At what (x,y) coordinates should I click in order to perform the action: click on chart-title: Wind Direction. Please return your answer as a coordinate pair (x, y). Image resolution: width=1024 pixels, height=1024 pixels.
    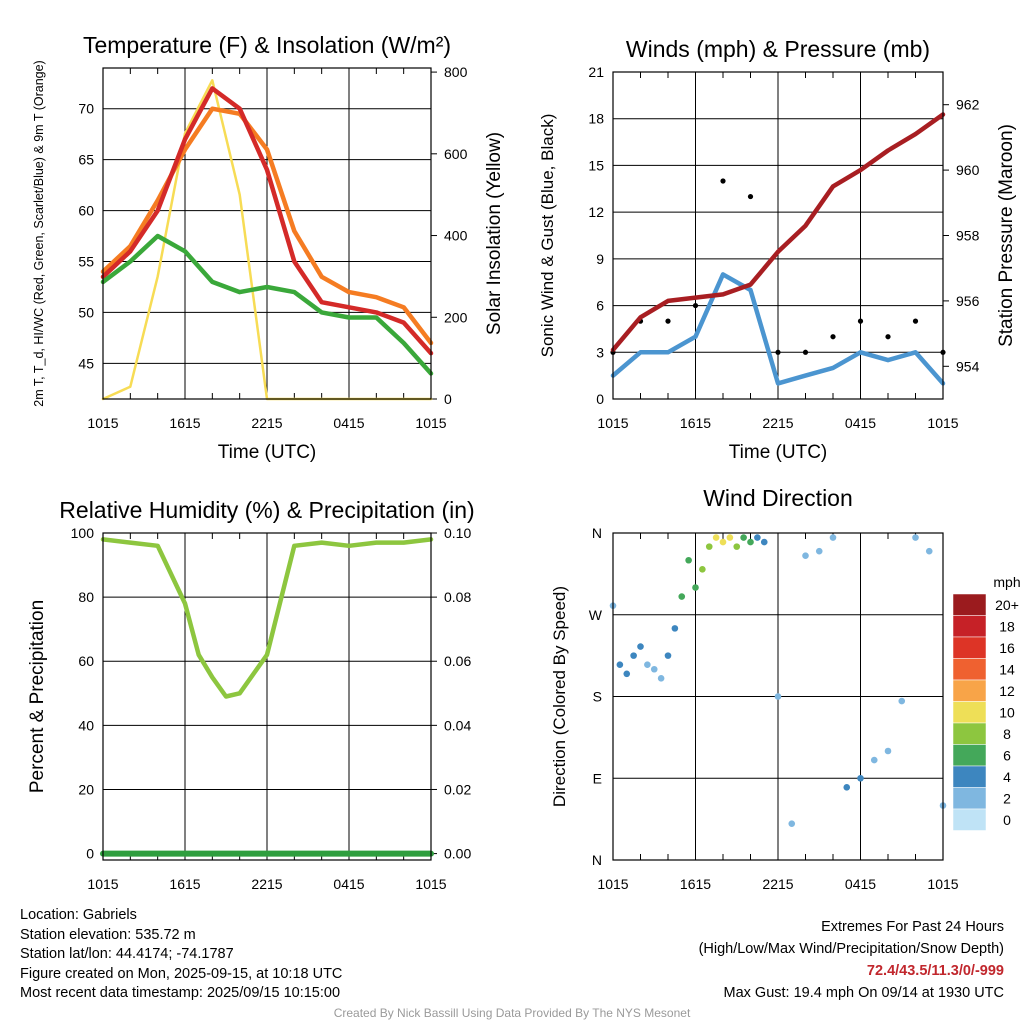
    Looking at the image, I should click on (778, 498).